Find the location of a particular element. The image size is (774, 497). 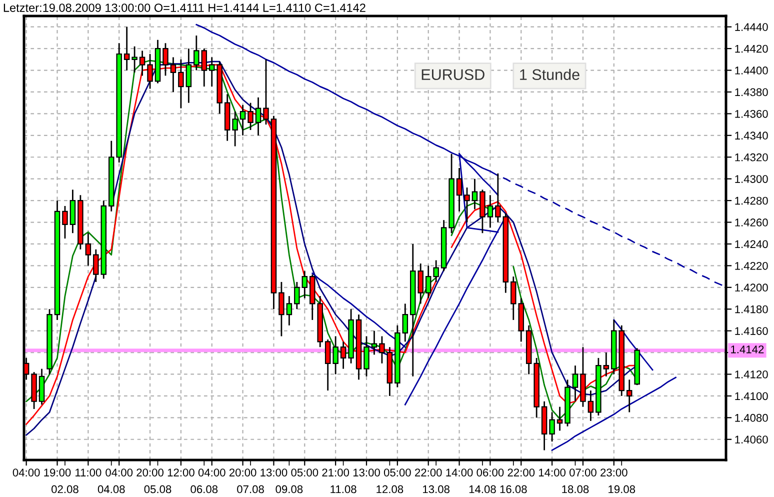

x-tick-label: 07.08 is located at coordinates (250, 489).